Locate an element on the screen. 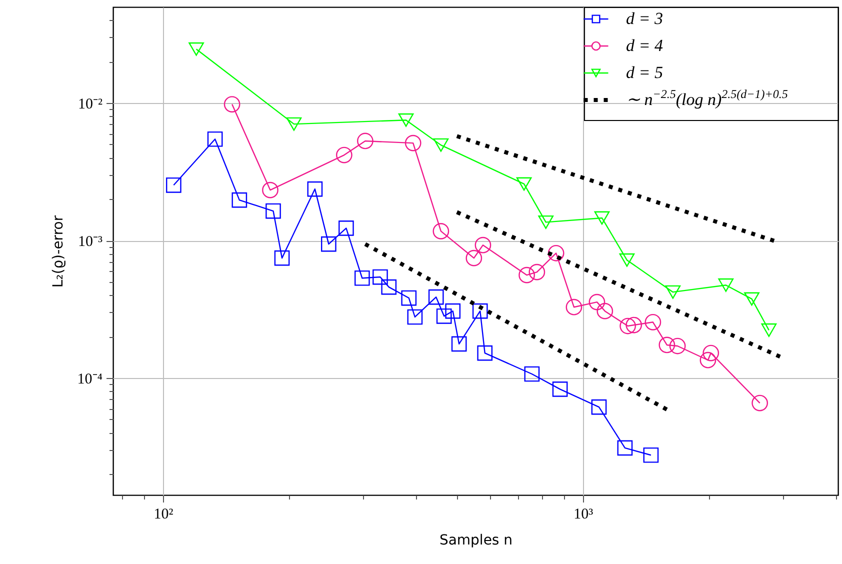 Image resolution: width=842 pixels, height=564 pixels. x-tick-label: 10³ is located at coordinates (584, 514).